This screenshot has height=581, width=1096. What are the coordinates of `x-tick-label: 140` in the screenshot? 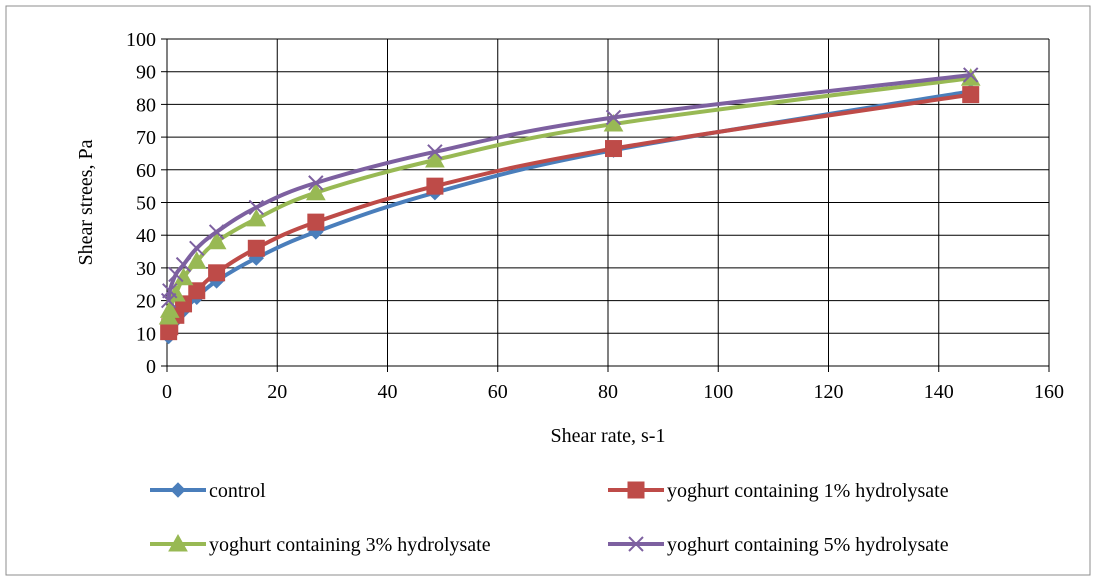 It's located at (939, 392).